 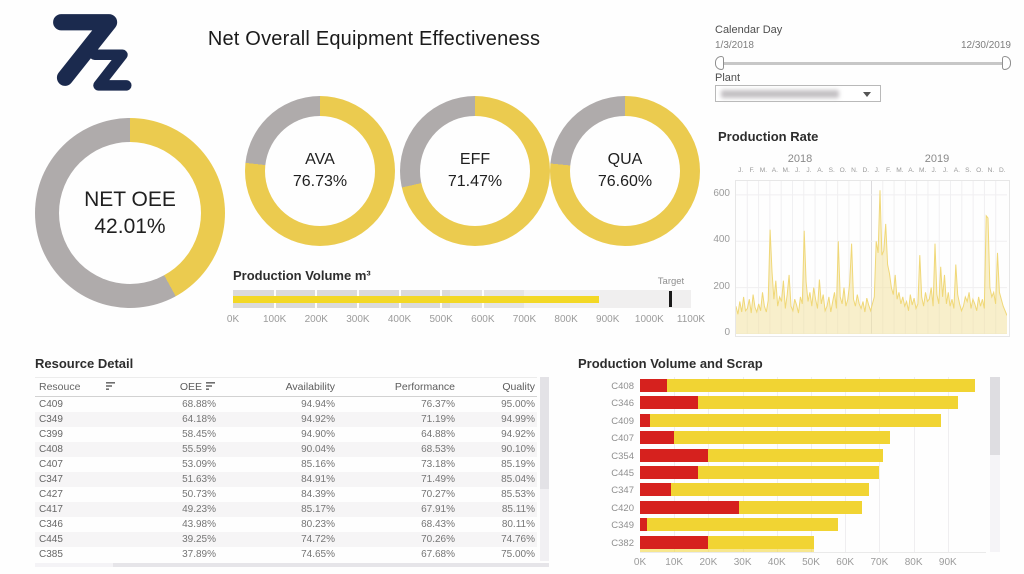 What do you see at coordinates (286, 524) in the screenshot?
I see `table-row: C346 43.98% 80.23% 68.43% 80.11%` at bounding box center [286, 524].